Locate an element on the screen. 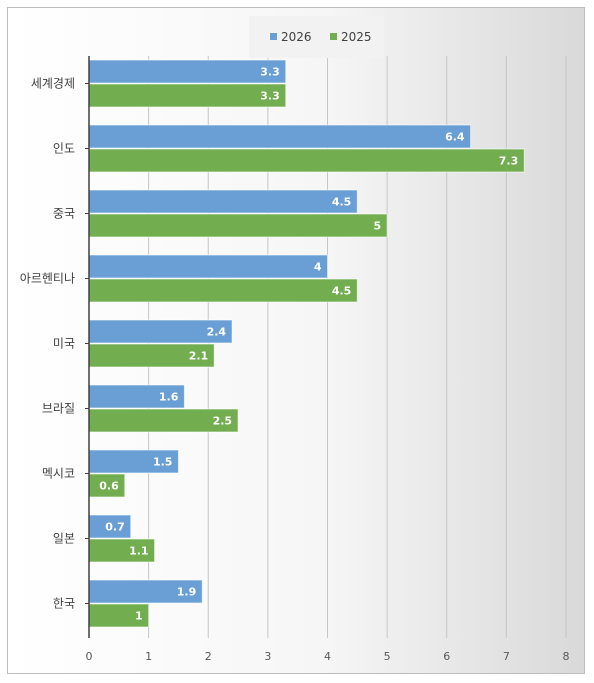 The width and height of the screenshot is (594, 683). category-label: 멕시코 is located at coordinates (58, 474).